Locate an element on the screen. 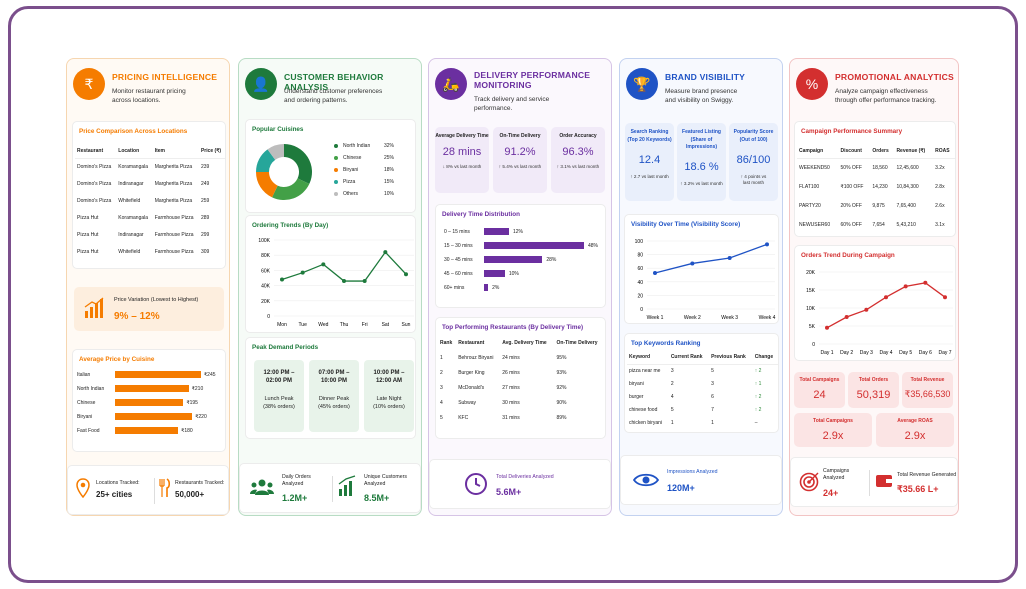  campaigns-label: Campaigns Analyzed is located at coordinates (836, 474).